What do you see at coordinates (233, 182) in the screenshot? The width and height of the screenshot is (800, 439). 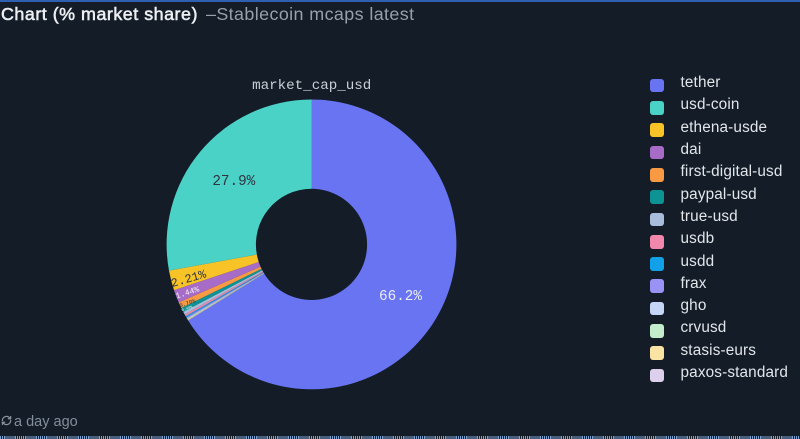 I see `svg-text: 27.9%` at bounding box center [233, 182].